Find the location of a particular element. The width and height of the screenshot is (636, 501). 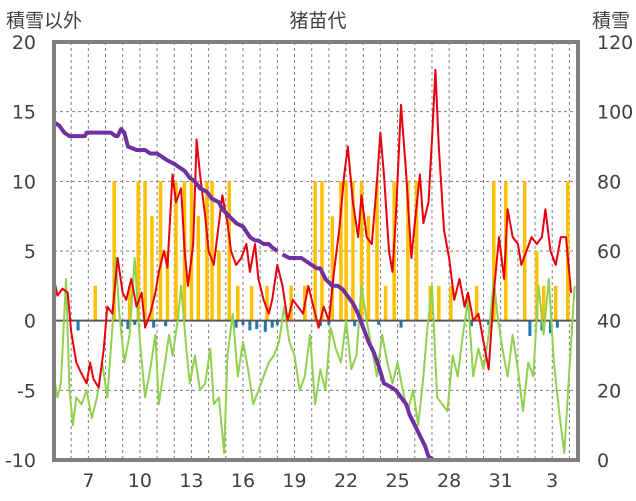

x-tick-label: 31 is located at coordinates (501, 481).